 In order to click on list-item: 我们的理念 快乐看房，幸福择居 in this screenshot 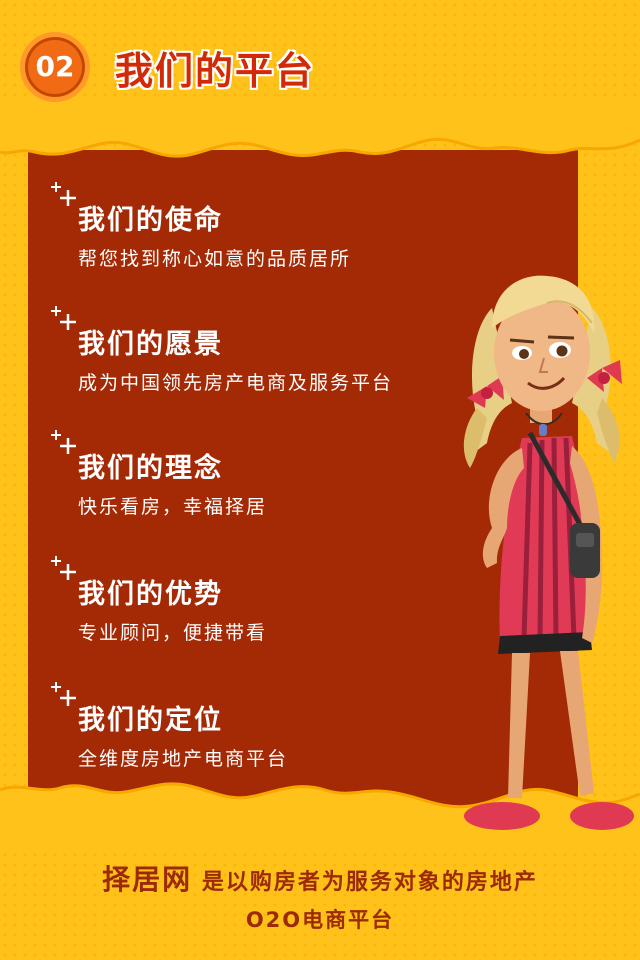, I will do `click(260, 473)`.